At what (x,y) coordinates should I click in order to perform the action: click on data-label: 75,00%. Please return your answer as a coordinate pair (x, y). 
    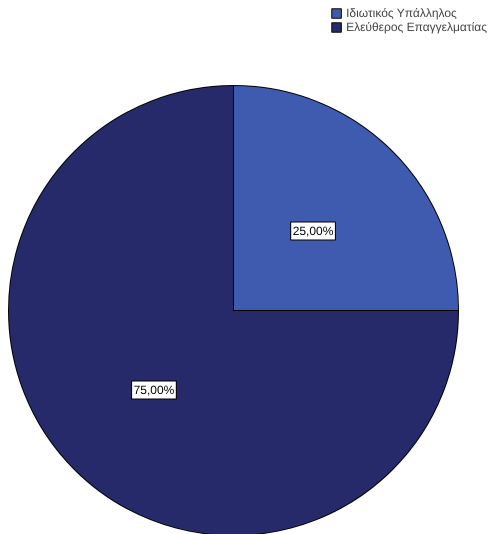
    Looking at the image, I should click on (154, 390).